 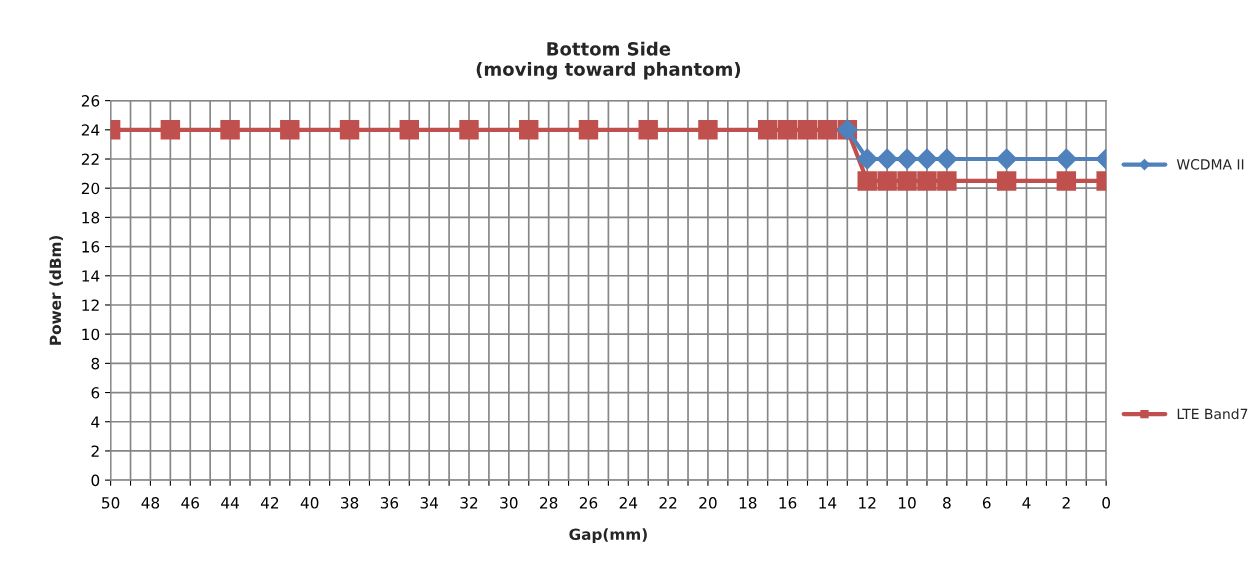 I want to click on x-tick-label: 24, so click(x=628, y=503).